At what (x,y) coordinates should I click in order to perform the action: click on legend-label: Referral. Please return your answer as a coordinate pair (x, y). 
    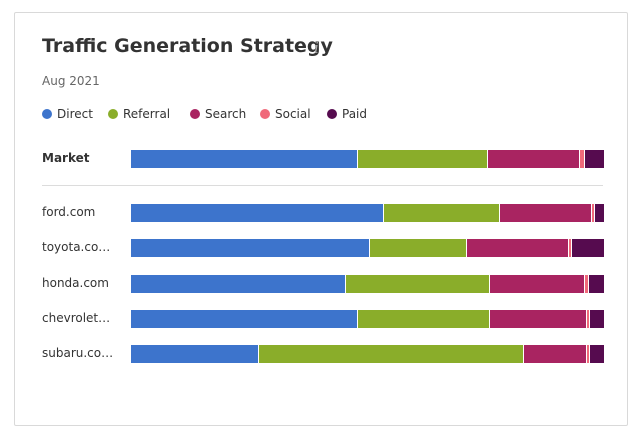
    Looking at the image, I should click on (147, 114).